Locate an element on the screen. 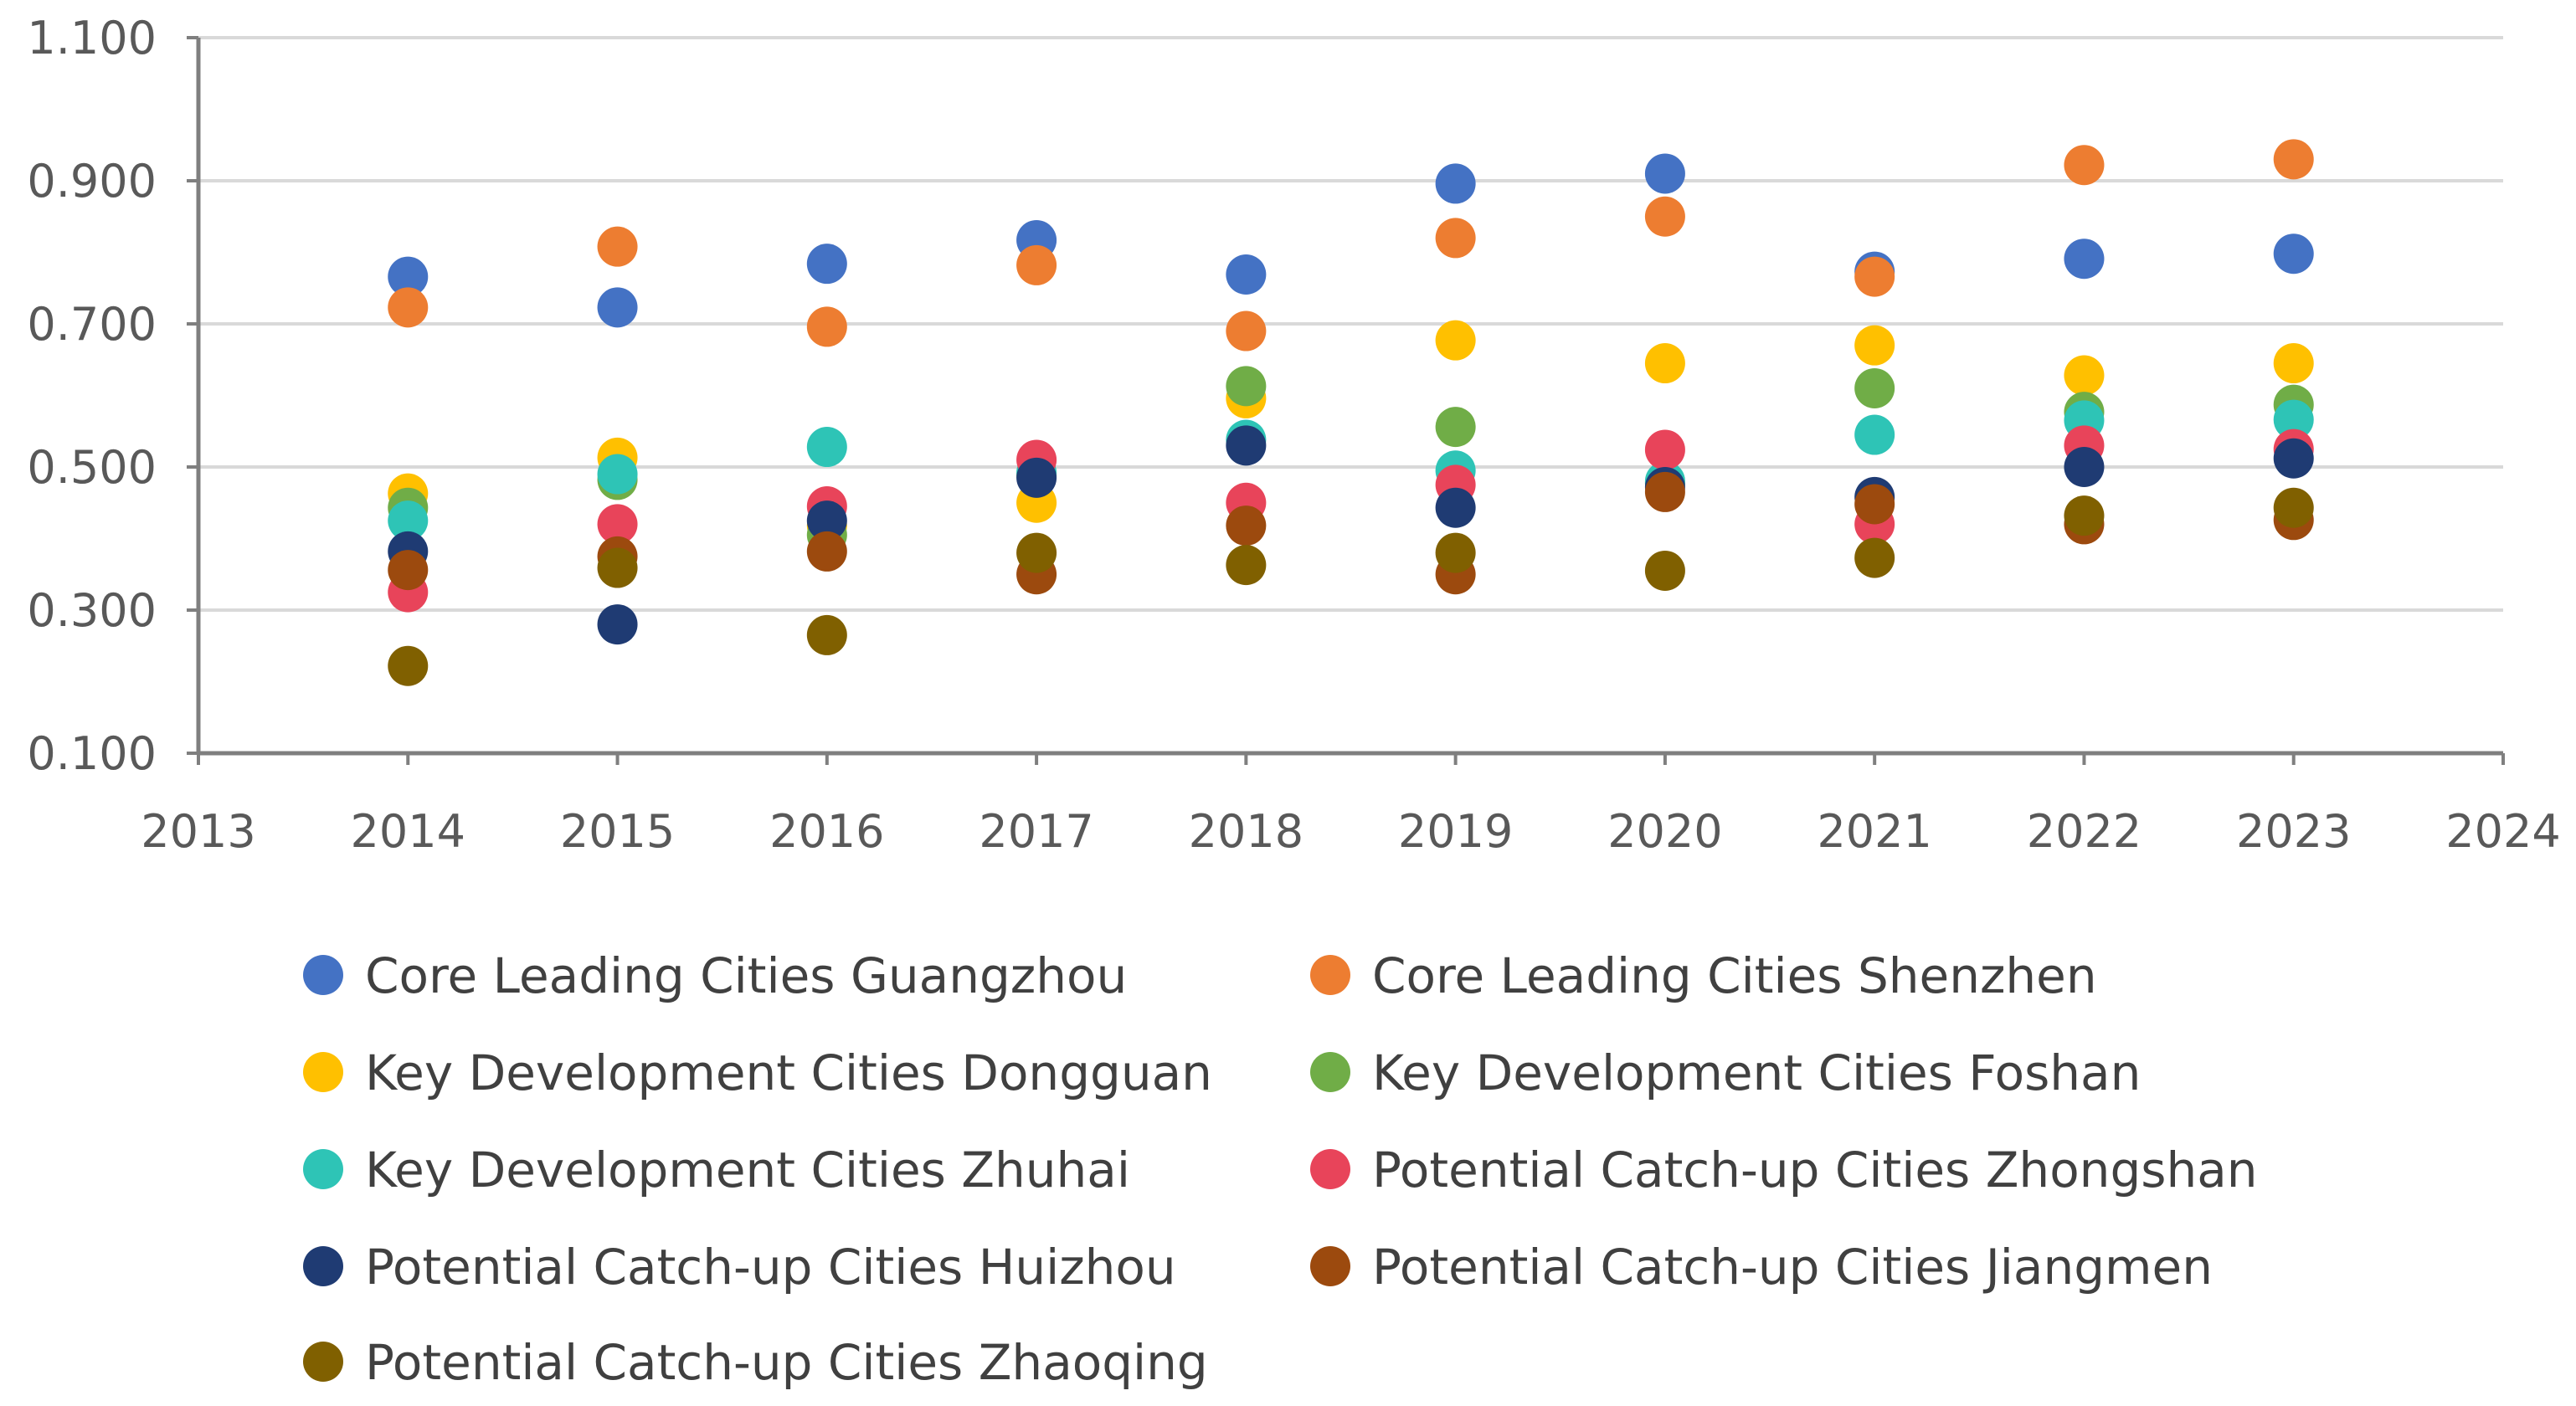 This screenshot has height=1406, width=2576. y-tick-label: 0.100 is located at coordinates (92, 753).